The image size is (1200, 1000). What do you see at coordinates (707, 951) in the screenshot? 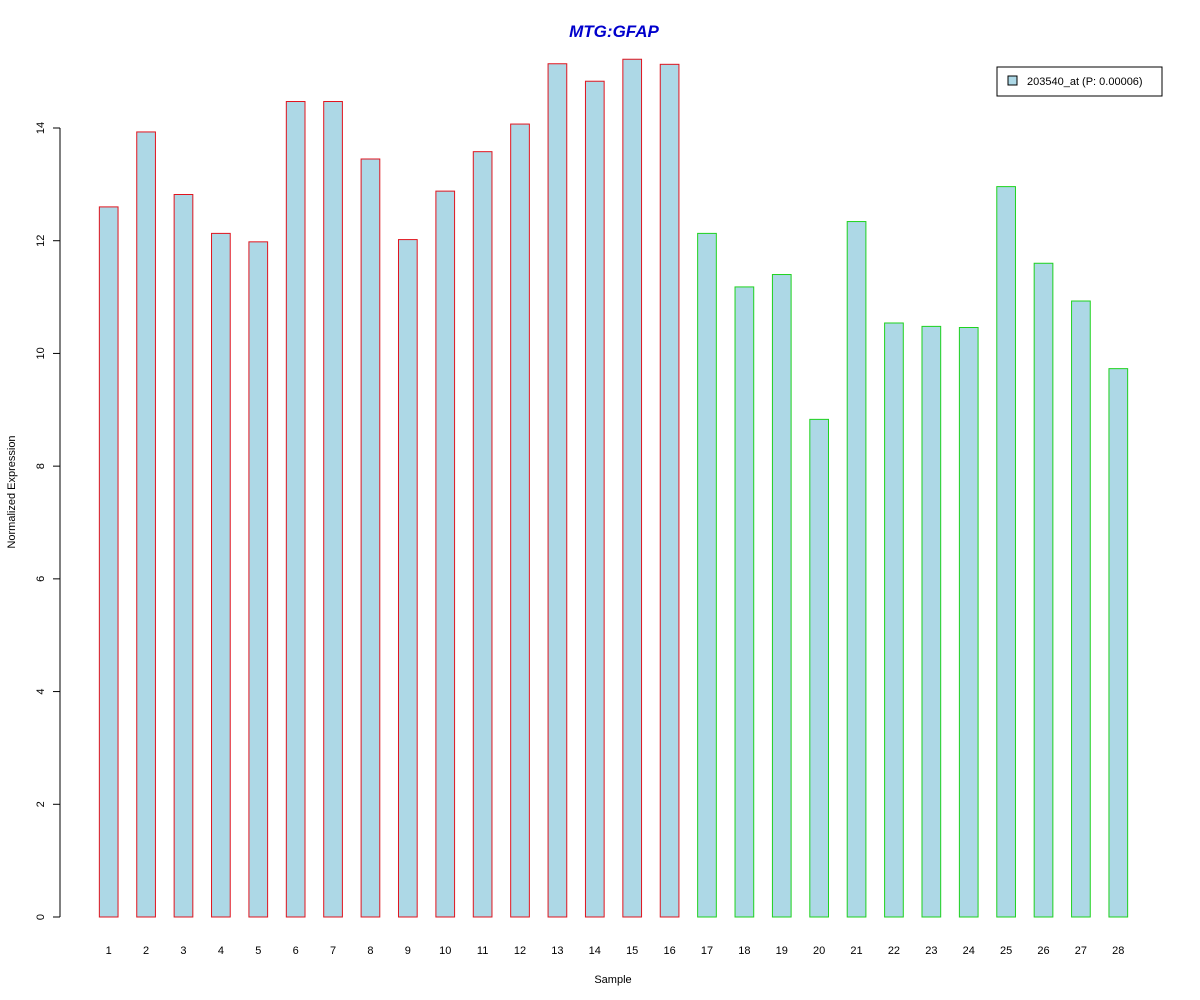
I see `x-tick-label: 17` at bounding box center [707, 951].